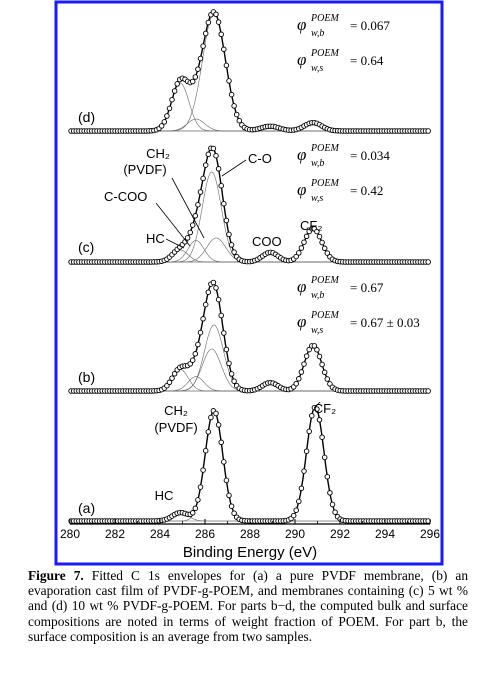 The width and height of the screenshot is (477, 673). Describe the element at coordinates (340, 534) in the screenshot. I see `x-tick-label: 292` at that location.